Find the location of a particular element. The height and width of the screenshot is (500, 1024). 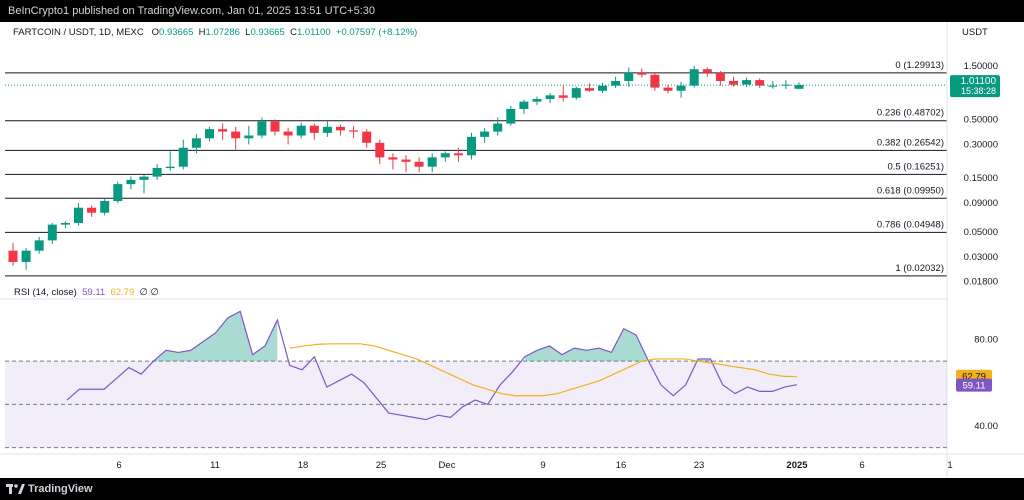

rsi-ma-line is located at coordinates (543, 370).